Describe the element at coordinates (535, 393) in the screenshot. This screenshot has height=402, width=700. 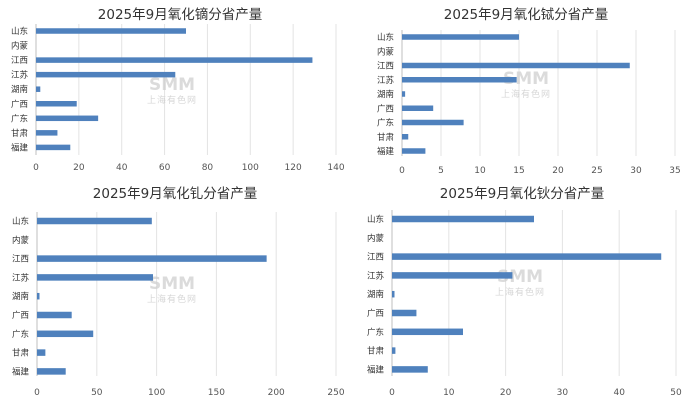
I see `x-tick-labels: 0 10 20 30 40 50` at that location.